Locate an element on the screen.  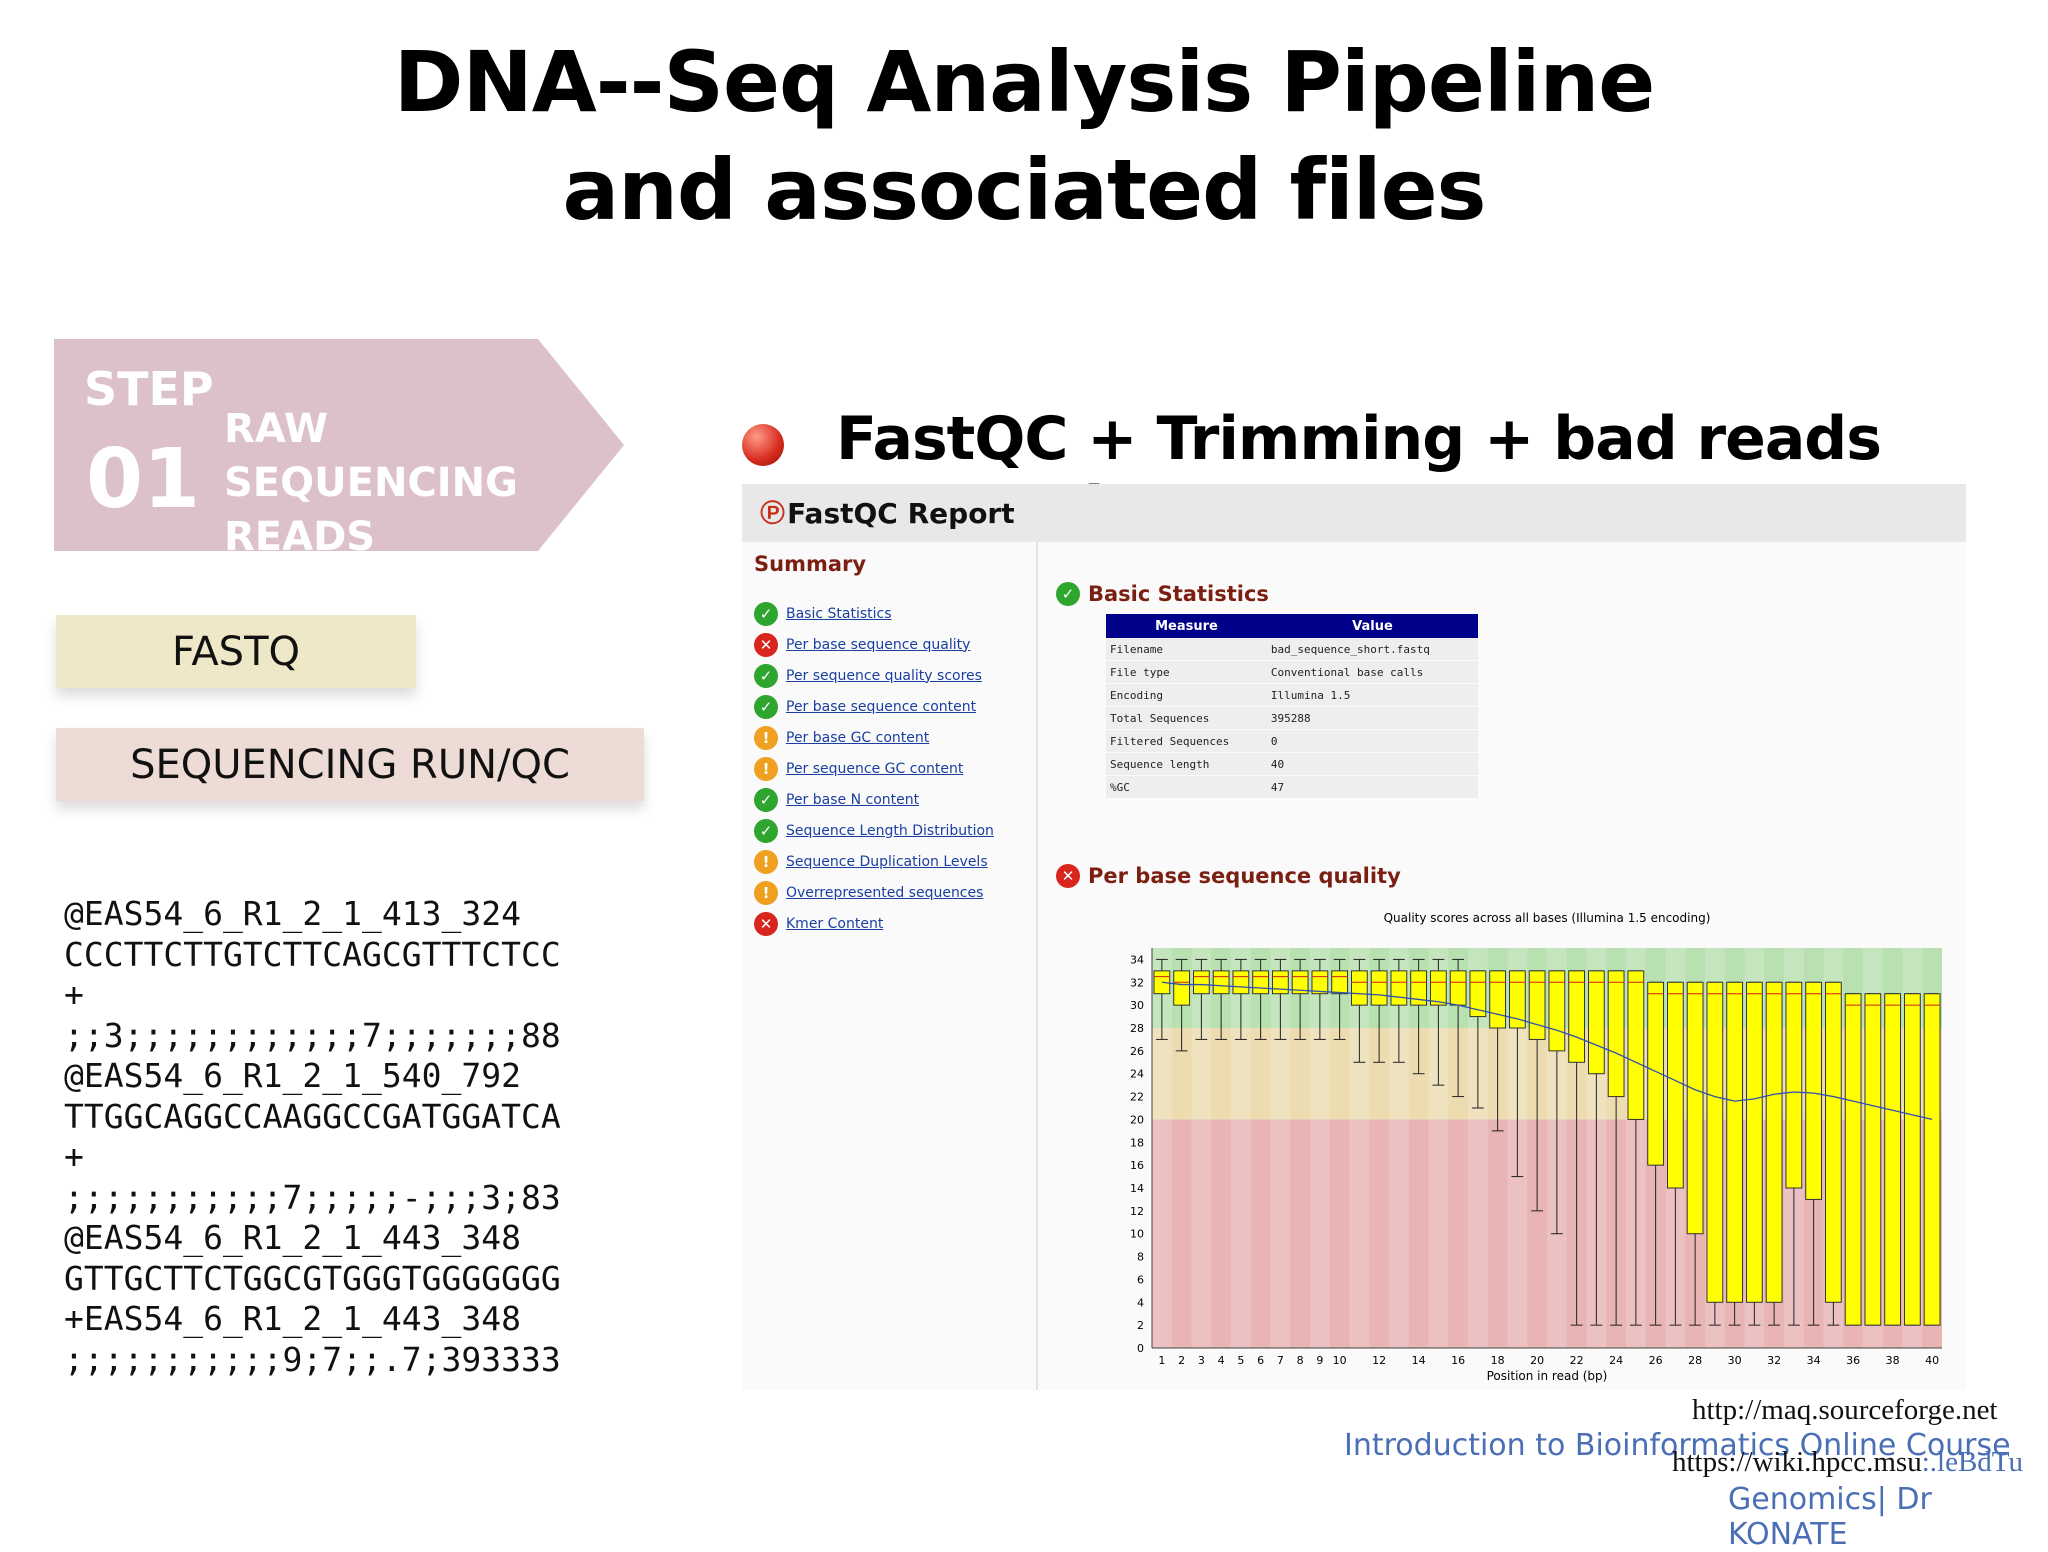
table-cell: 47 is located at coordinates (1372, 787).